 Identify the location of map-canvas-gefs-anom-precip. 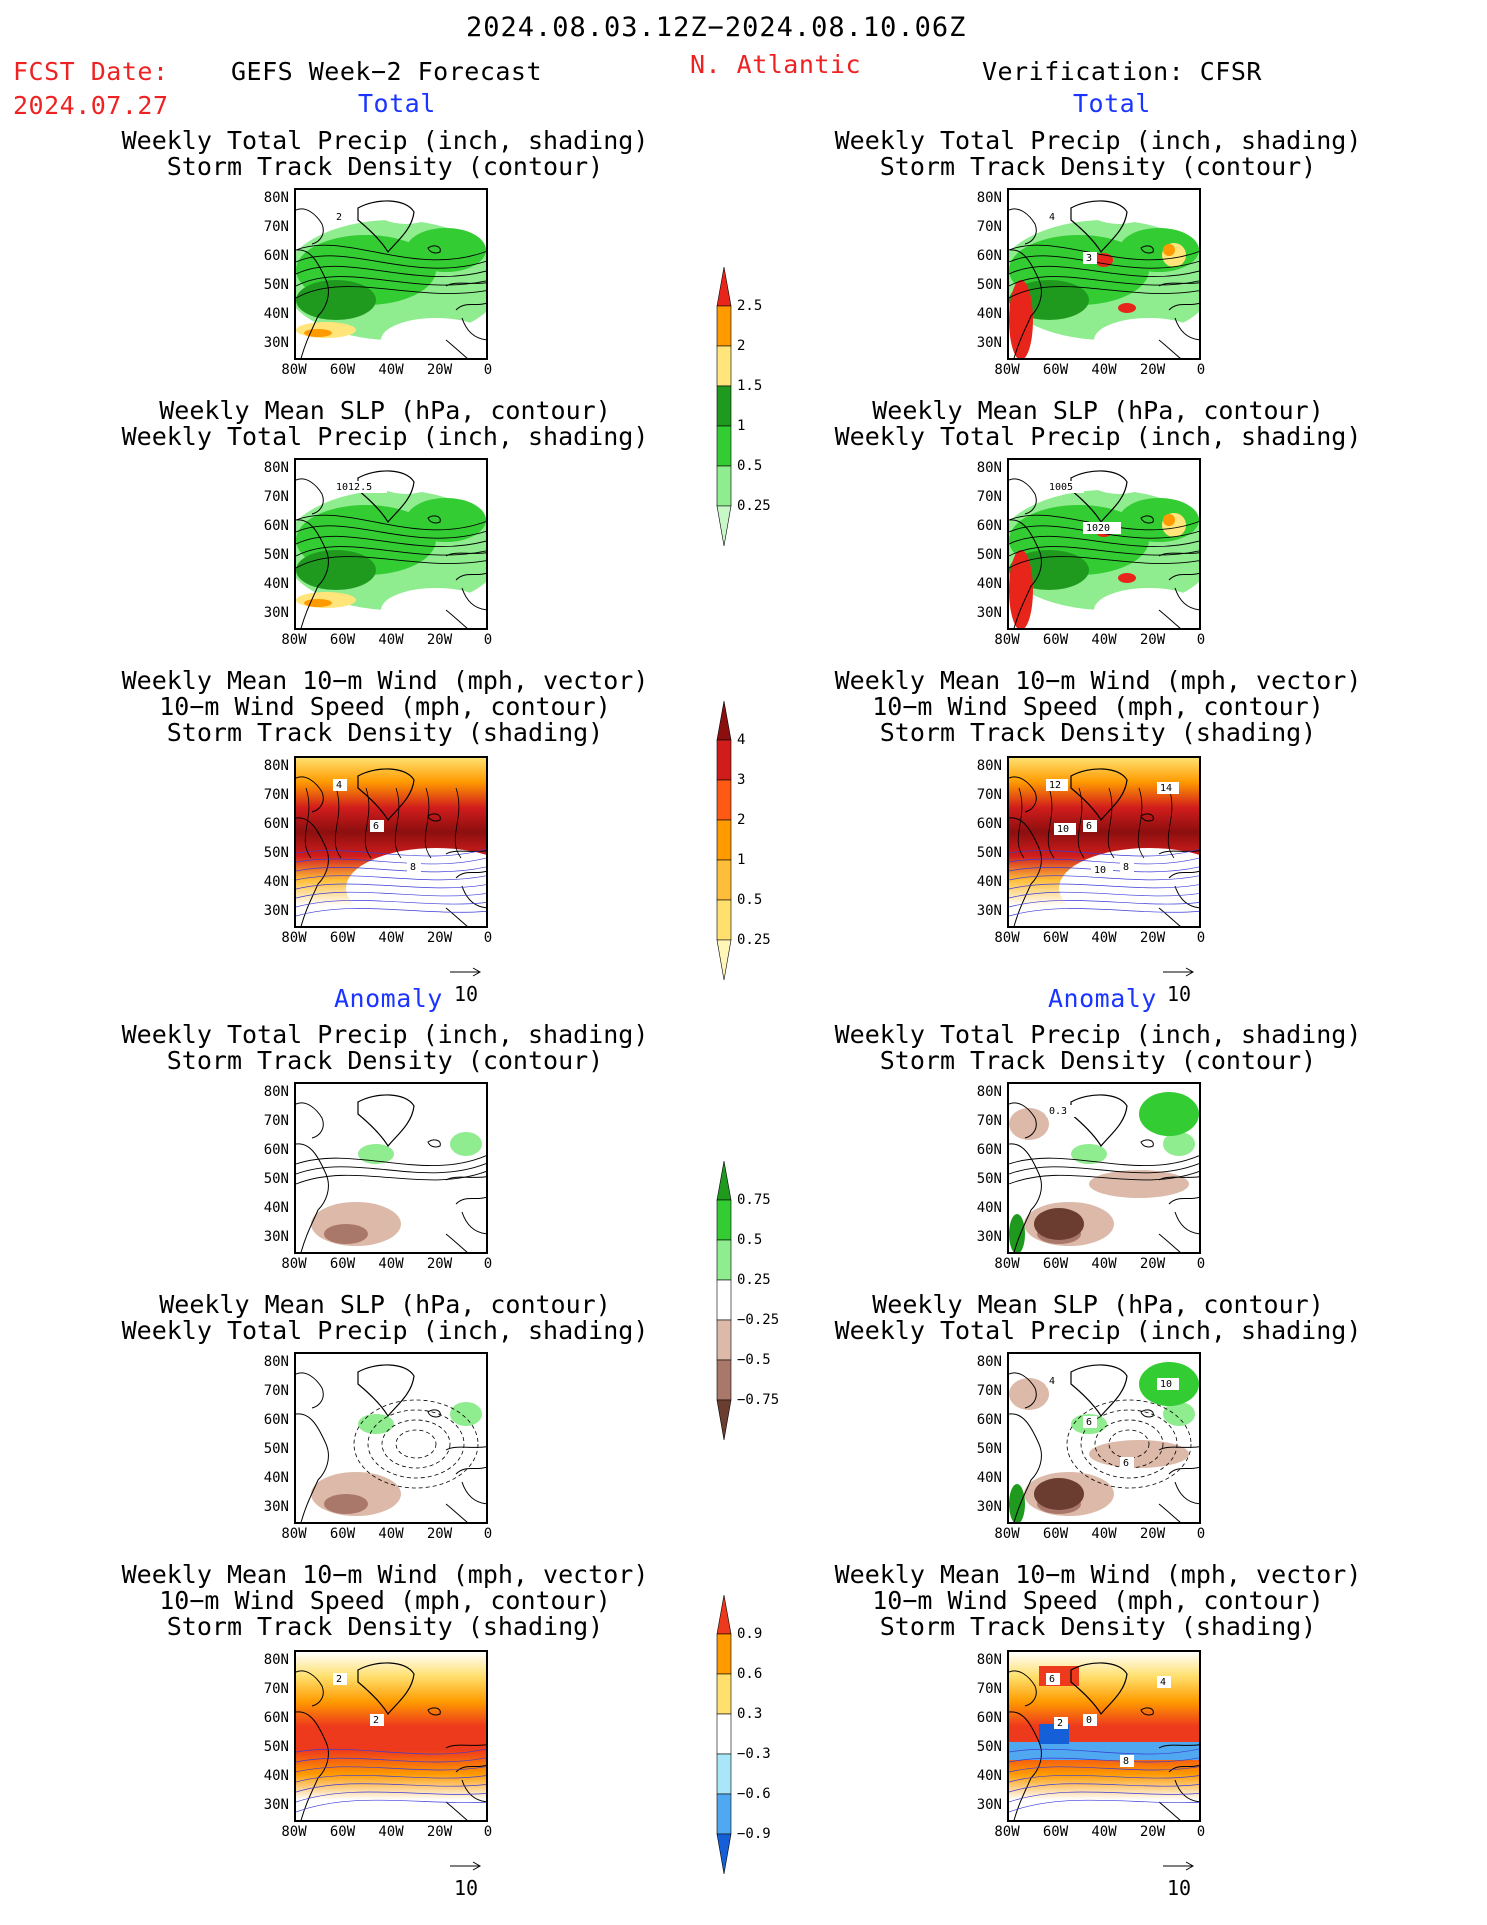
(391, 1173).